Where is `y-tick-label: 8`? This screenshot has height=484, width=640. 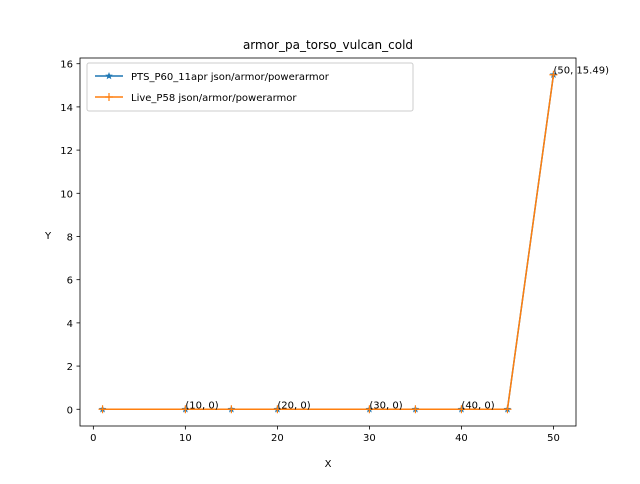 y-tick-label: 8 is located at coordinates (70, 237).